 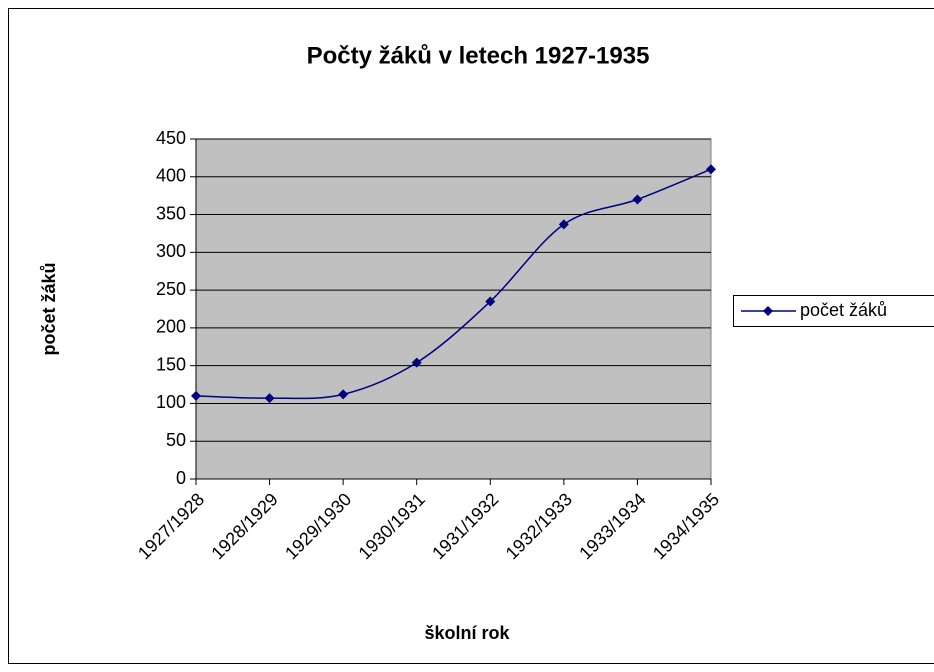 What do you see at coordinates (768, 311) in the screenshot?
I see `legend-marker` at bounding box center [768, 311].